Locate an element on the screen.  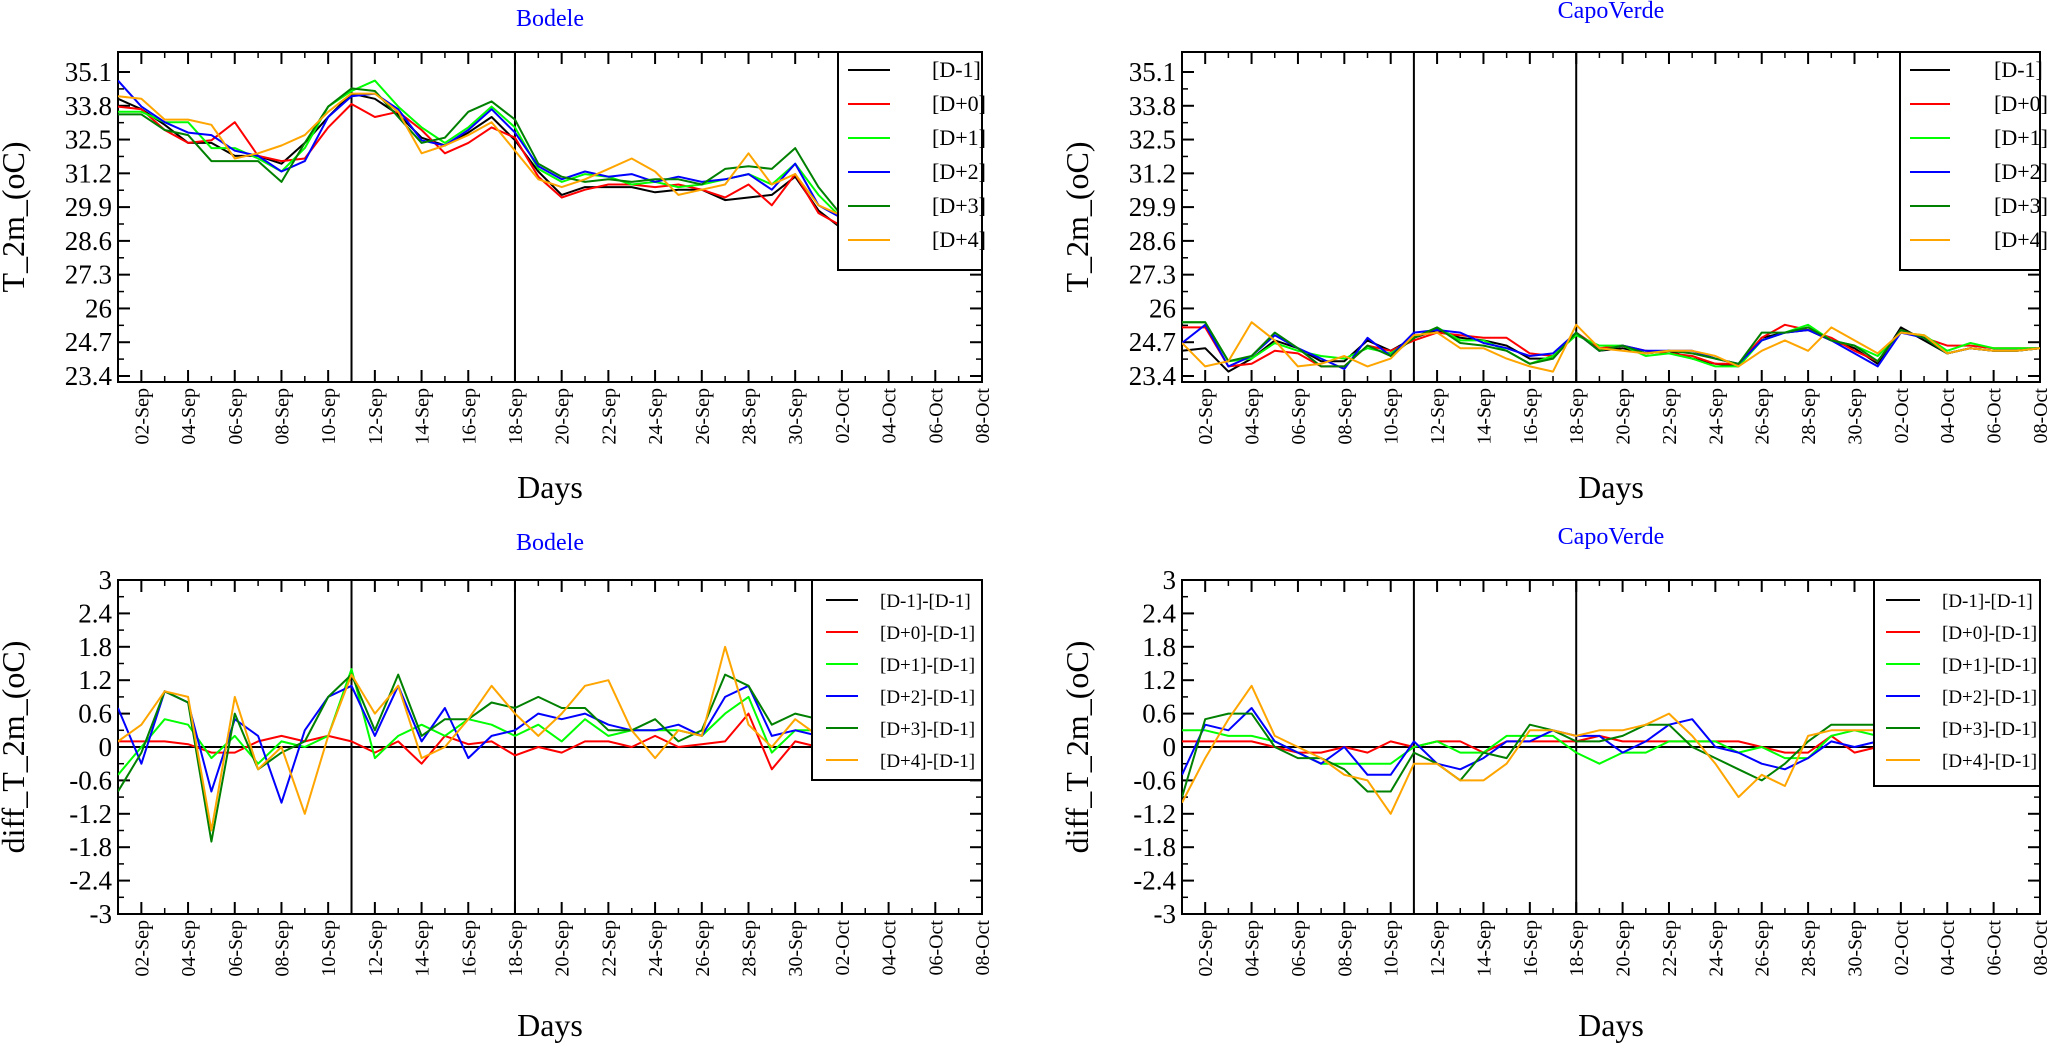
y-tick-label: -1.8 is located at coordinates (90, 847).